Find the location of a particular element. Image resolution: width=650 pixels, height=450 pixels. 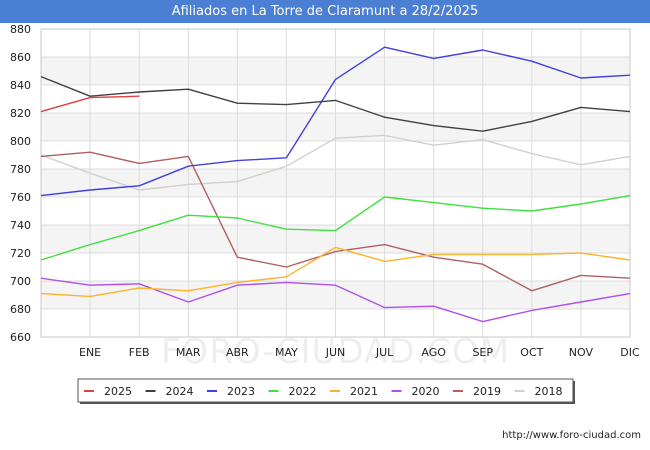

series-line-2024 is located at coordinates (335, 103).